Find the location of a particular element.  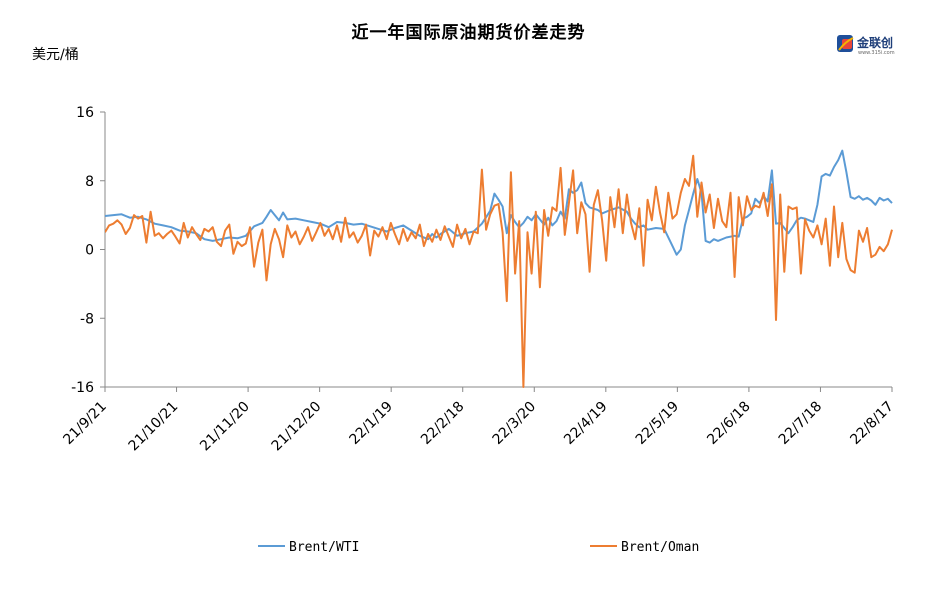

x-tick-label: 22/3/20 is located at coordinates (514, 423).